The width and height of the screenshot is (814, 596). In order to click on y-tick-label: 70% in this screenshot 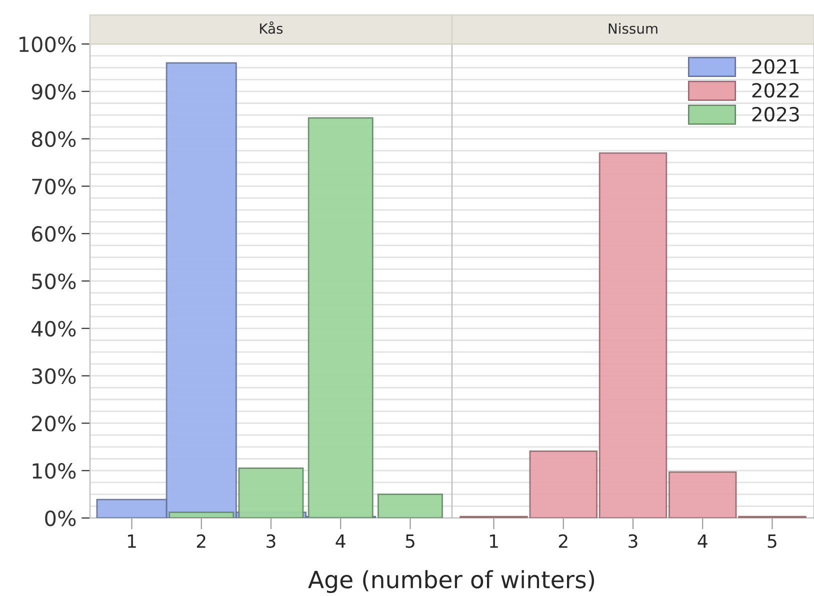, I will do `click(54, 186)`.